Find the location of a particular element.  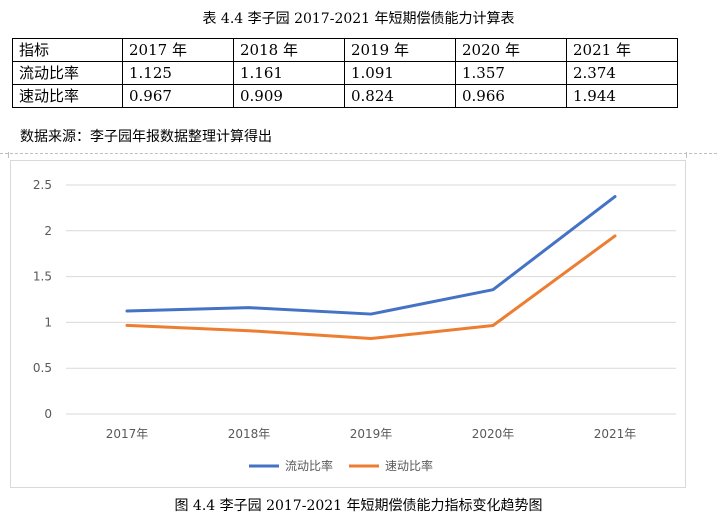

table-cell: 1.091 is located at coordinates (400, 73).